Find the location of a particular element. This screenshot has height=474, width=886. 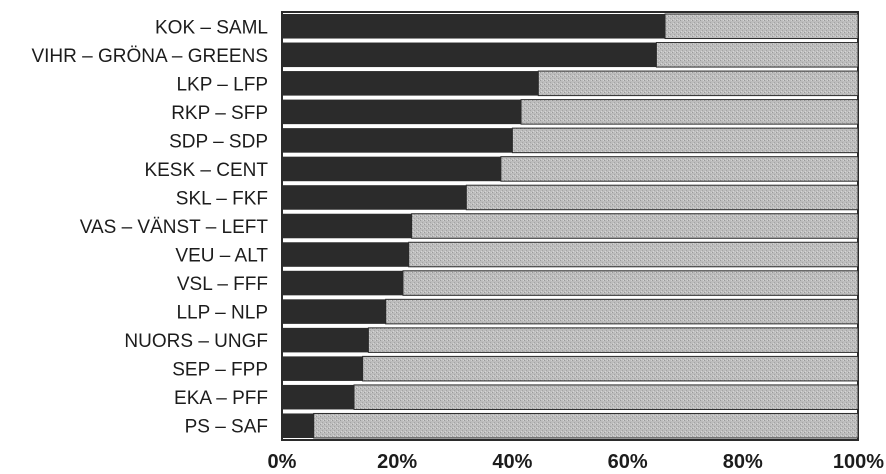

x-tick-label: 100% is located at coordinates (858, 462).